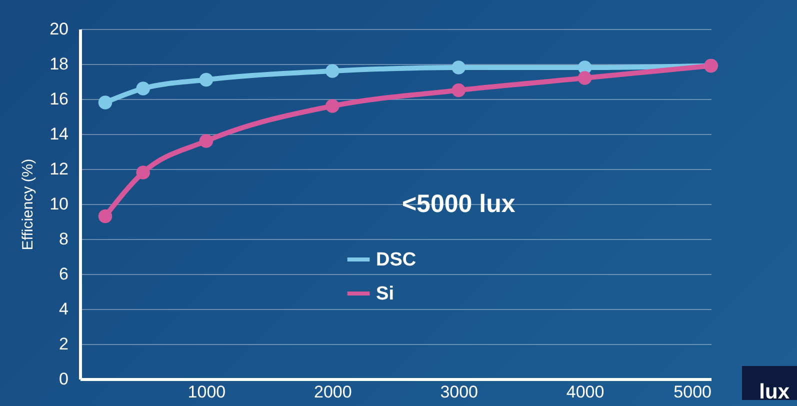 The height and width of the screenshot is (406, 797). What do you see at coordinates (59, 169) in the screenshot?
I see `y-tick-label: 12` at bounding box center [59, 169].